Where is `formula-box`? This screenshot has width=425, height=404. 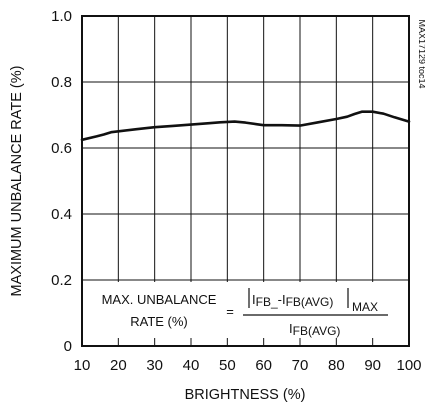 formula-box is located at coordinates (245, 310).